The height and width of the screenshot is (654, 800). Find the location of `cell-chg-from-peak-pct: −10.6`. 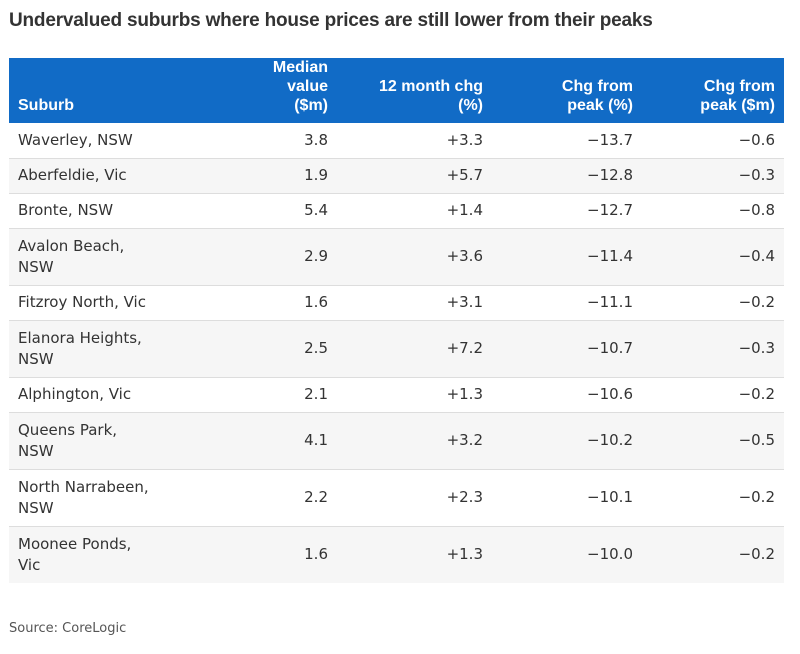

cell-chg-from-peak-pct: −10.6 is located at coordinates (567, 394).